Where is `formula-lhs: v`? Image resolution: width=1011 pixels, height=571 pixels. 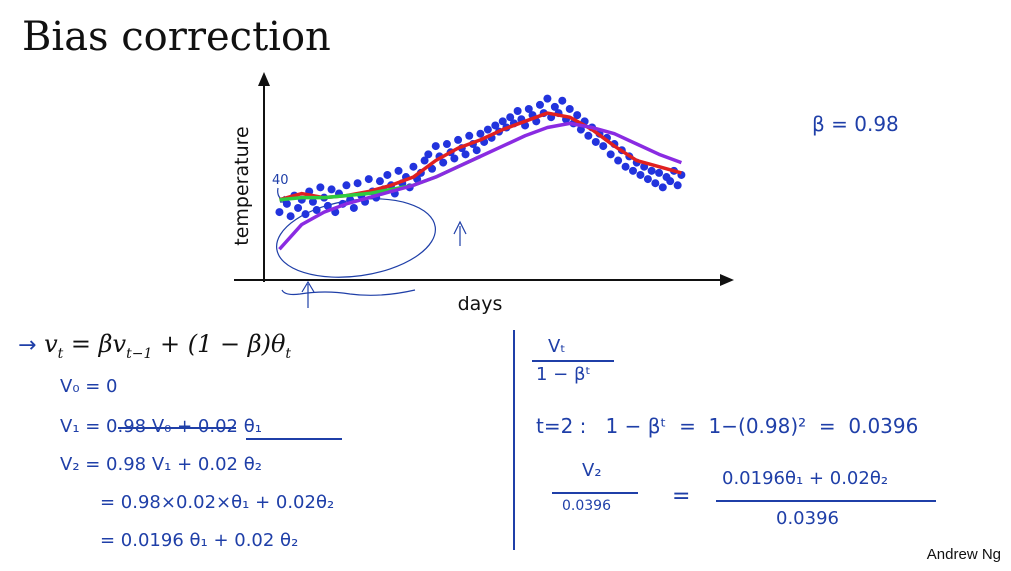
formula-lhs: v is located at coordinates (51, 344).